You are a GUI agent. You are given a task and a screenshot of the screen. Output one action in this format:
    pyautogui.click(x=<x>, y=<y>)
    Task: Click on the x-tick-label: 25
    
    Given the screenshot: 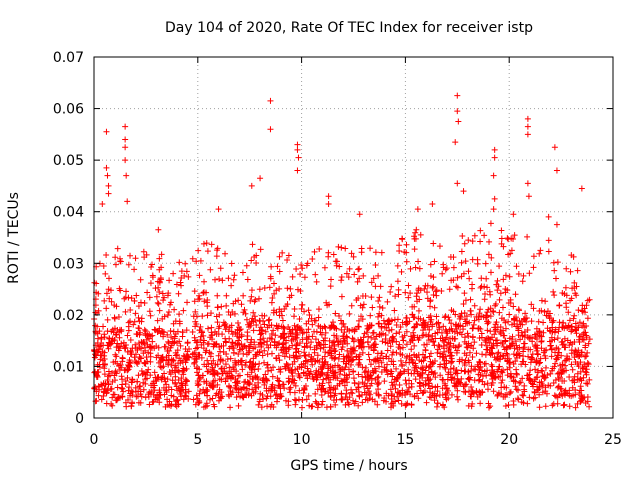 What is the action you would take?
    pyautogui.click(x=613, y=440)
    